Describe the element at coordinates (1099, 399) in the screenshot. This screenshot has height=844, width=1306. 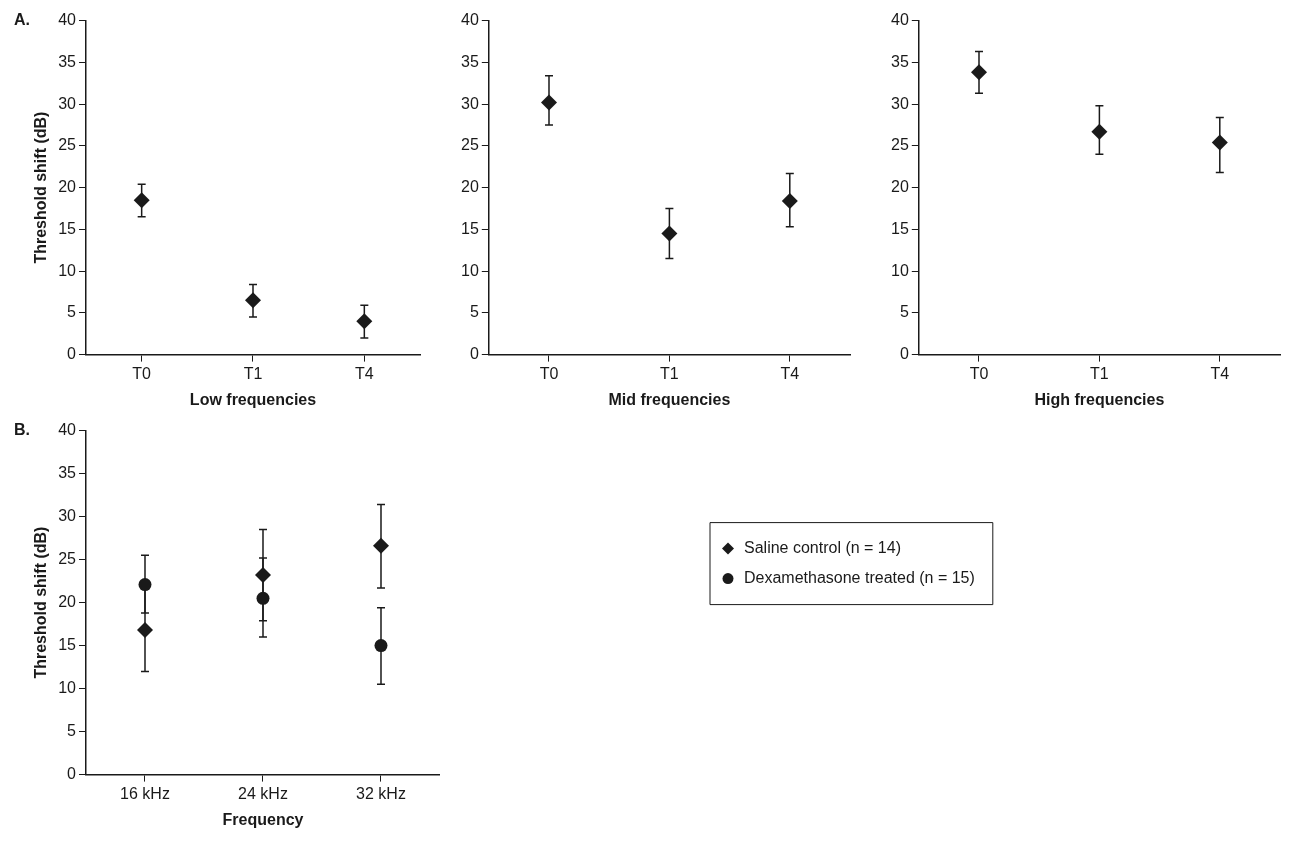
I see `x-axis-title: High frequencies` at that location.